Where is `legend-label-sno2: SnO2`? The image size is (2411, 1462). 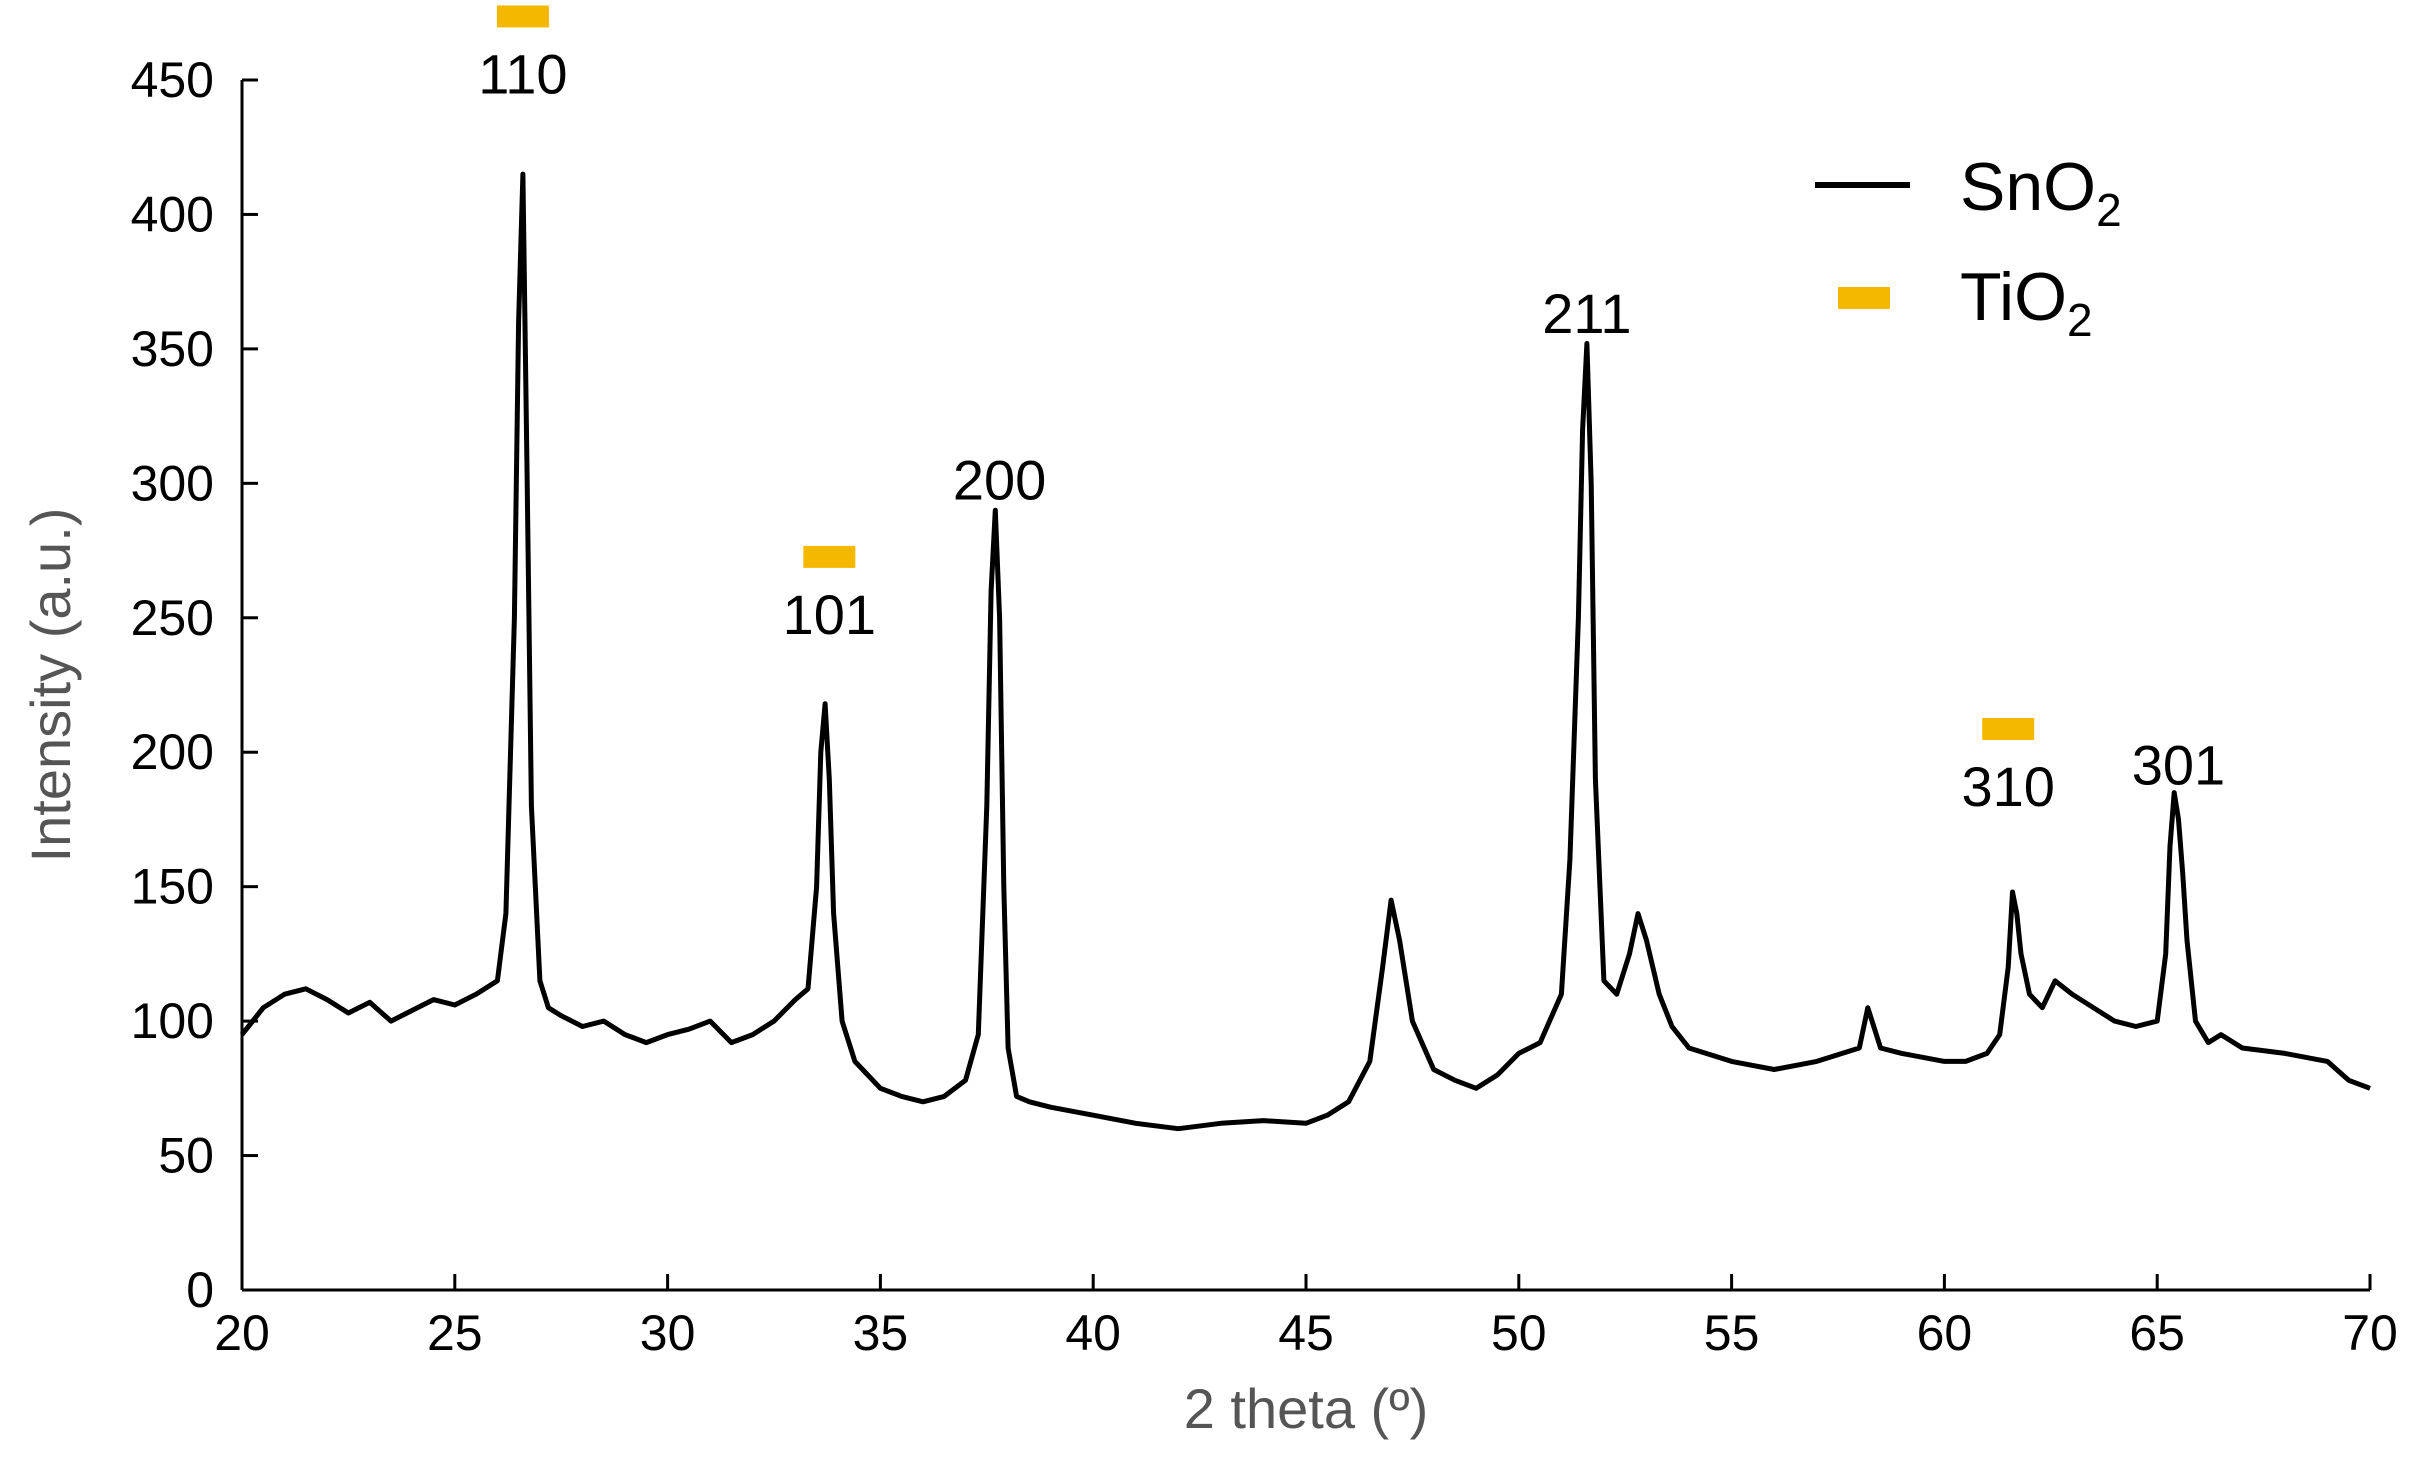 legend-label-sno2: SnO2 is located at coordinates (2041, 192).